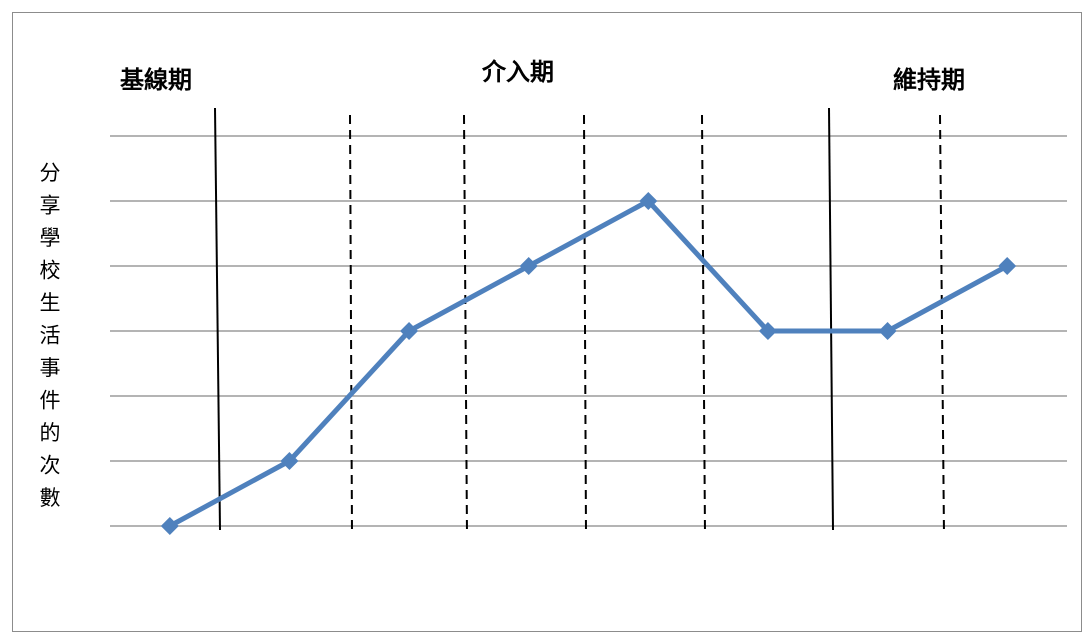 This screenshot has width=1084, height=632. What do you see at coordinates (517, 72) in the screenshot?
I see `phase-title-intervention: 介入期` at bounding box center [517, 72].